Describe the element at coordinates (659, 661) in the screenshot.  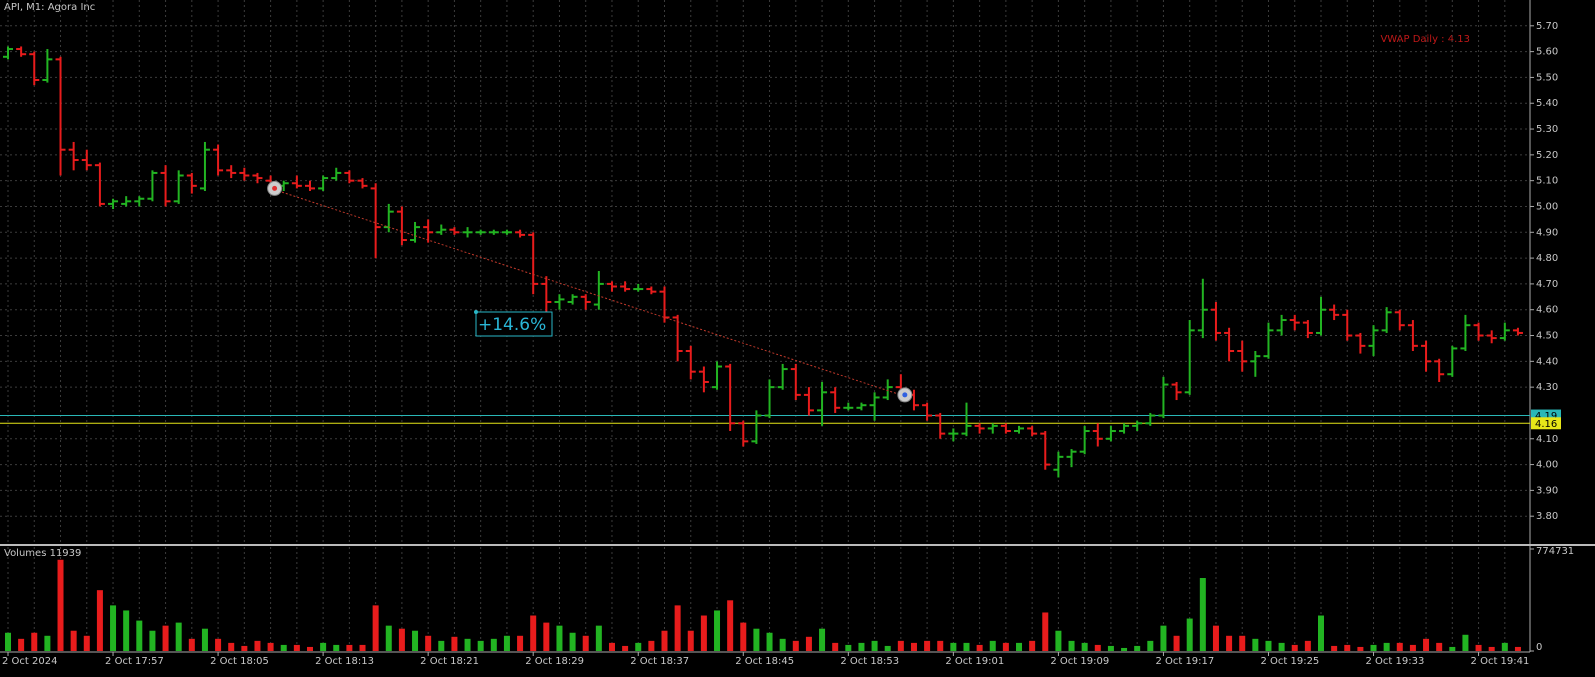
I see `x-tick-label: 2 Oct 18:37` at that location.